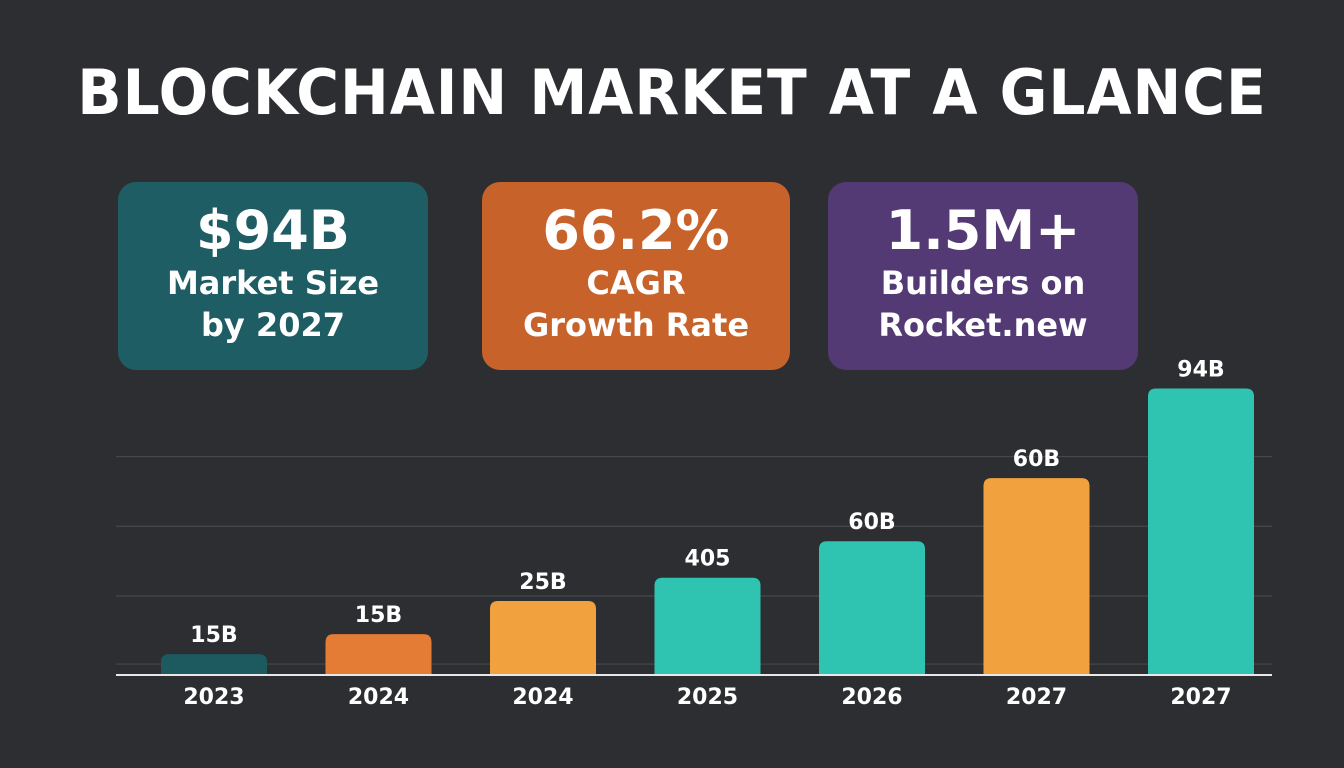 The image size is (1344, 768). Describe the element at coordinates (672, 92) in the screenshot. I see `page-title: BLOCKCHAIN MARKET AT A GLANCE` at that location.